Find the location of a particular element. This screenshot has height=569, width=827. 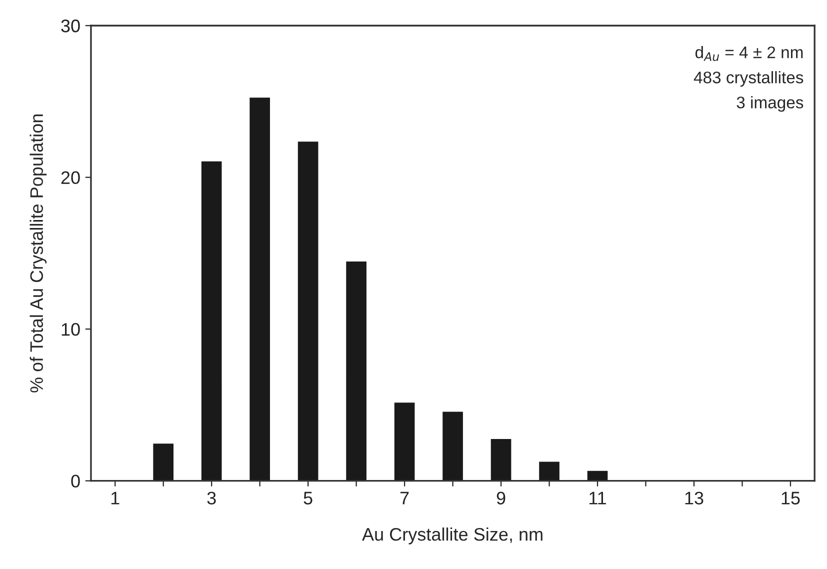

x-tick-label: 7 is located at coordinates (404, 498).